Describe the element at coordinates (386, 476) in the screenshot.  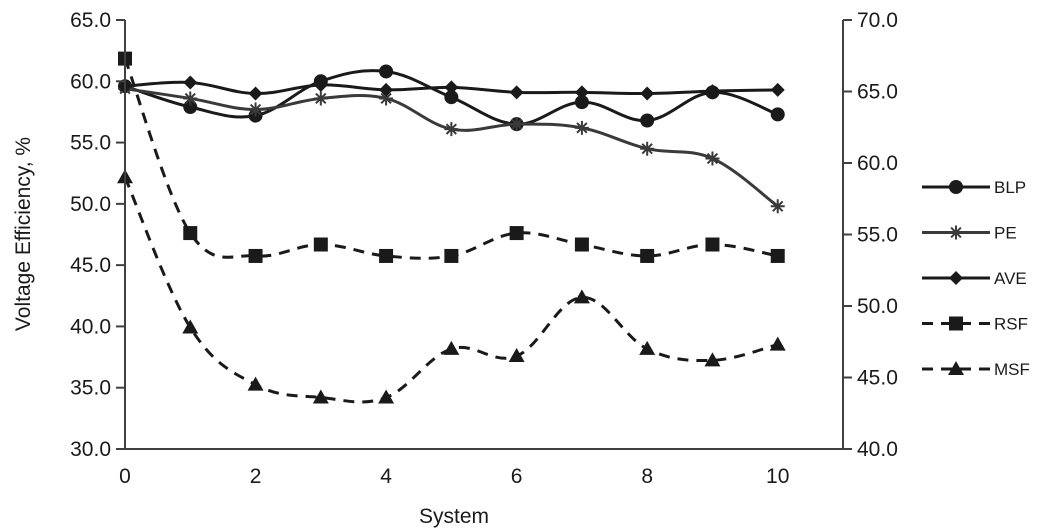
I see `x-tick-label: 4` at that location.